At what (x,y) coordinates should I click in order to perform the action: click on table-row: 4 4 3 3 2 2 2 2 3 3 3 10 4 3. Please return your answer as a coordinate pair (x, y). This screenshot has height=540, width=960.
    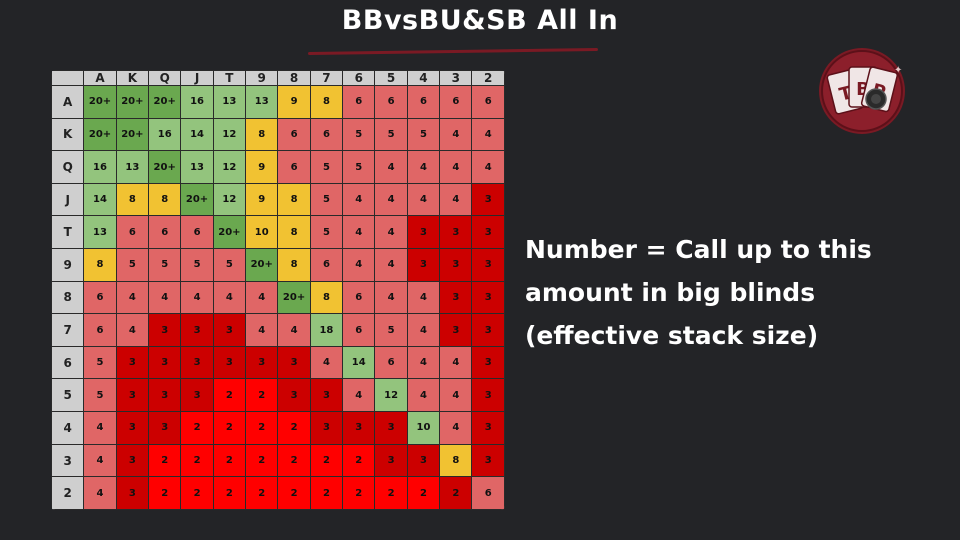
    Looking at the image, I should click on (278, 428).